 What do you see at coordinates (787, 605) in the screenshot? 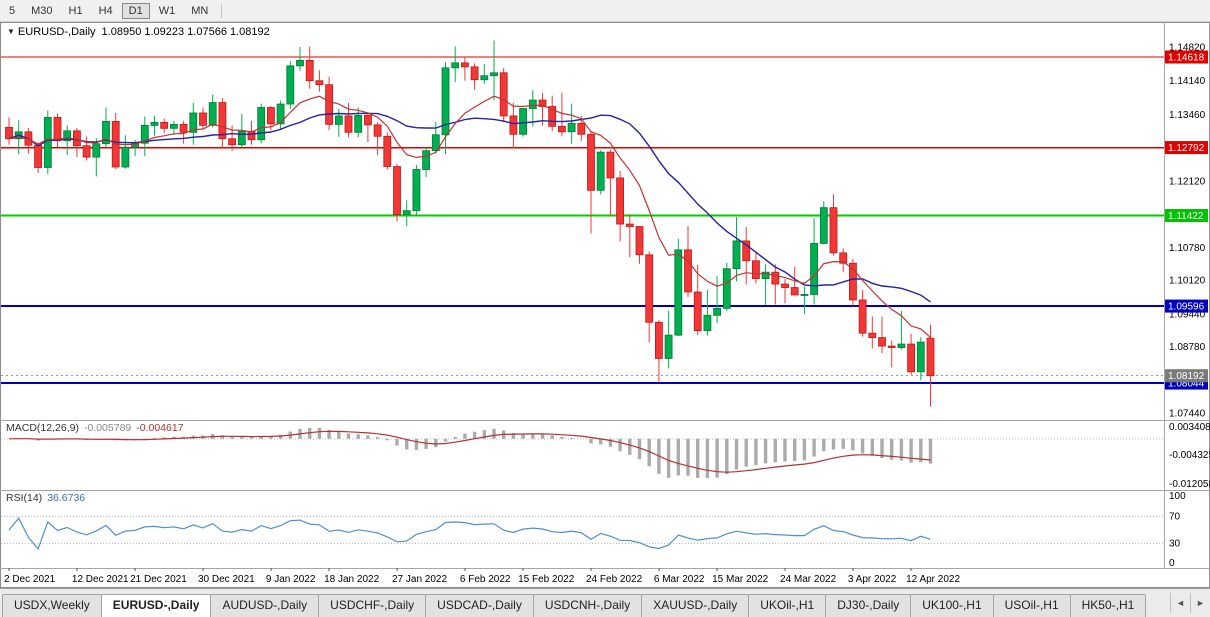
I see `tab-ukoil-h1: UKOil-,H1` at bounding box center [787, 605].